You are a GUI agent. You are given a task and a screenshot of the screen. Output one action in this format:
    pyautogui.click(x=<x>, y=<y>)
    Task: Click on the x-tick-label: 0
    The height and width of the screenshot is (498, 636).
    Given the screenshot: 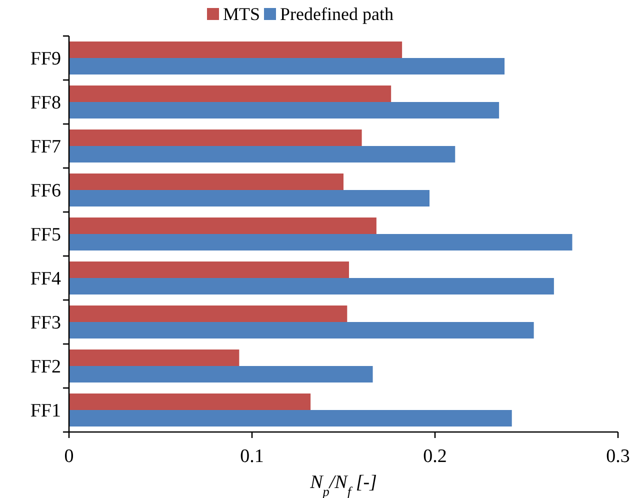 What is the action you would take?
    pyautogui.click(x=69, y=456)
    